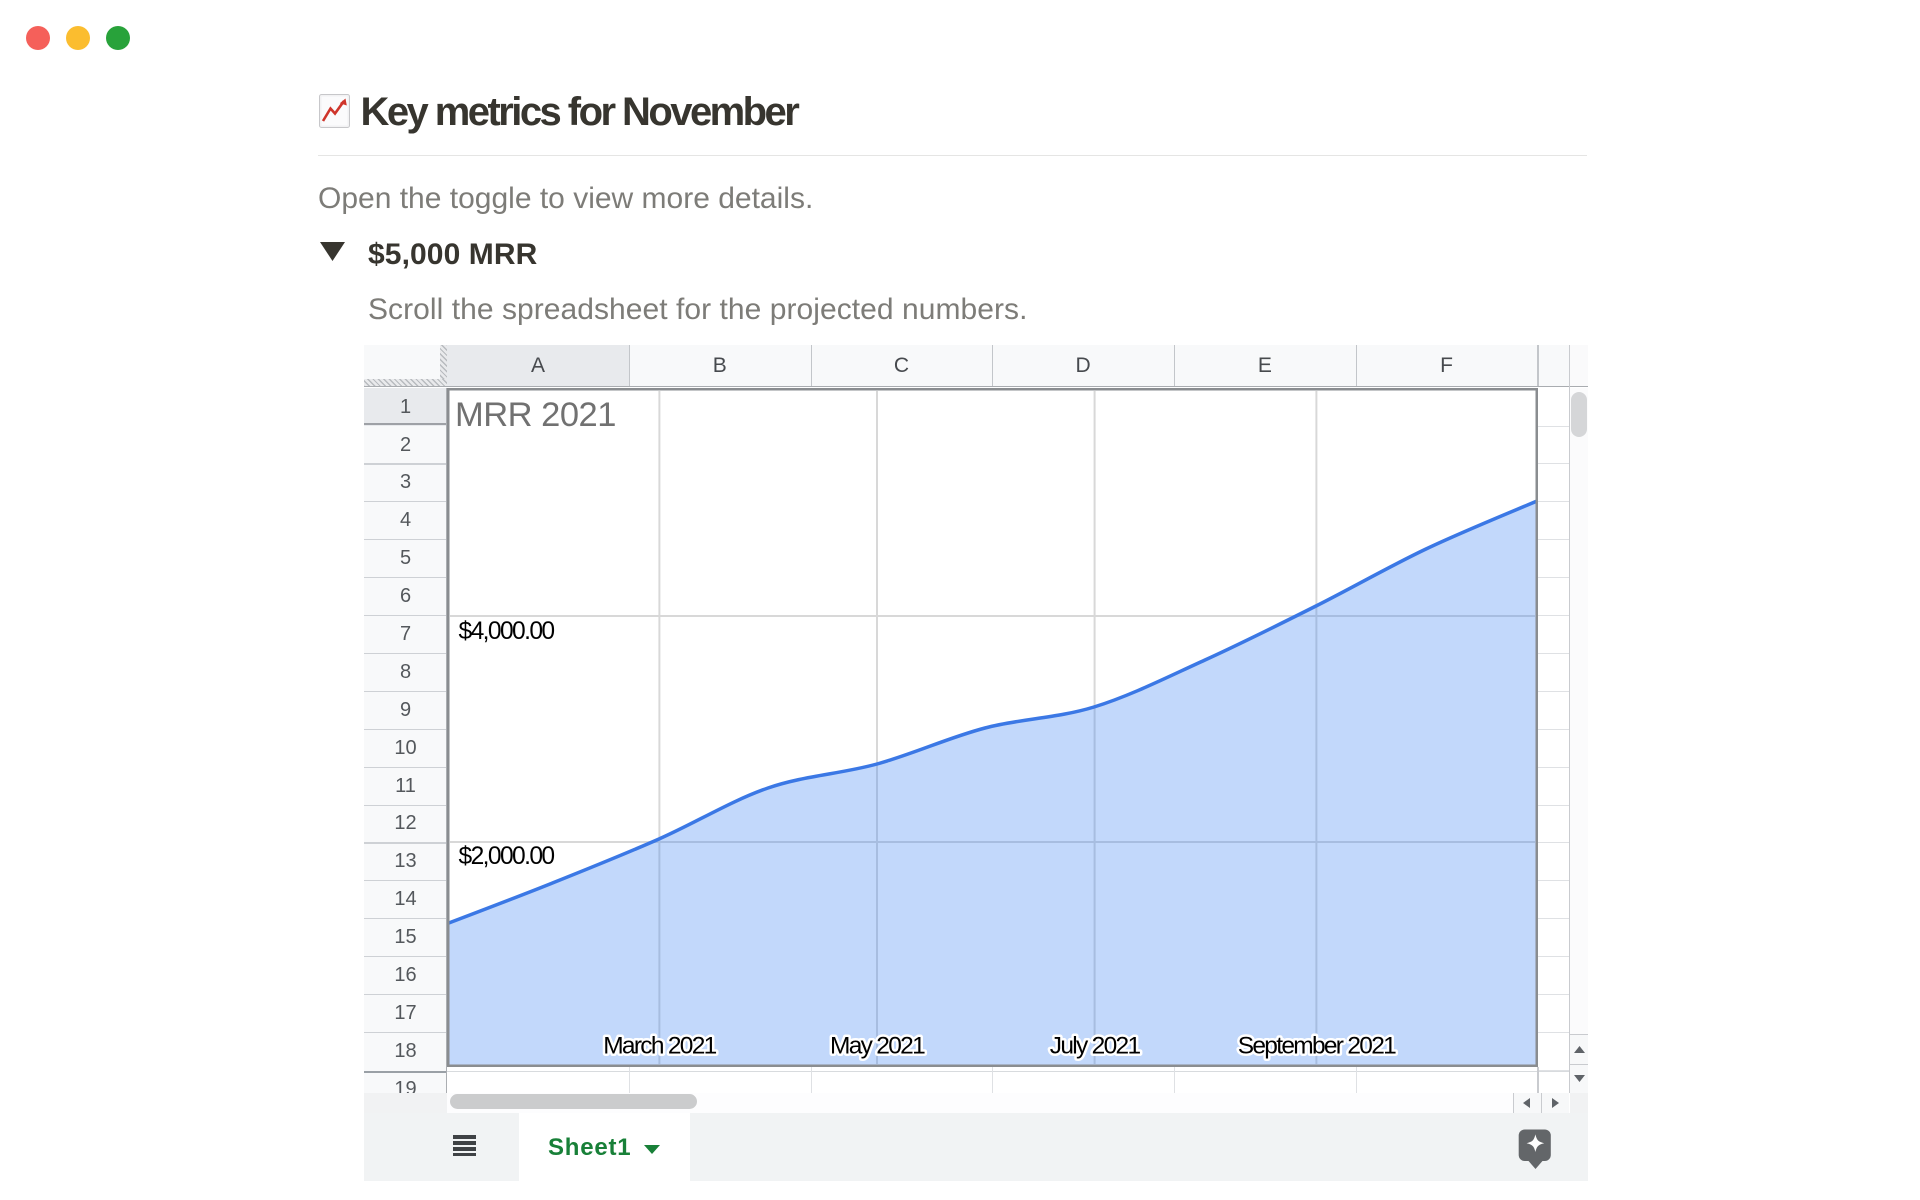 The width and height of the screenshot is (1920, 1200). Describe the element at coordinates (877, 1046) in the screenshot. I see `svg-text: May 2021` at that location.